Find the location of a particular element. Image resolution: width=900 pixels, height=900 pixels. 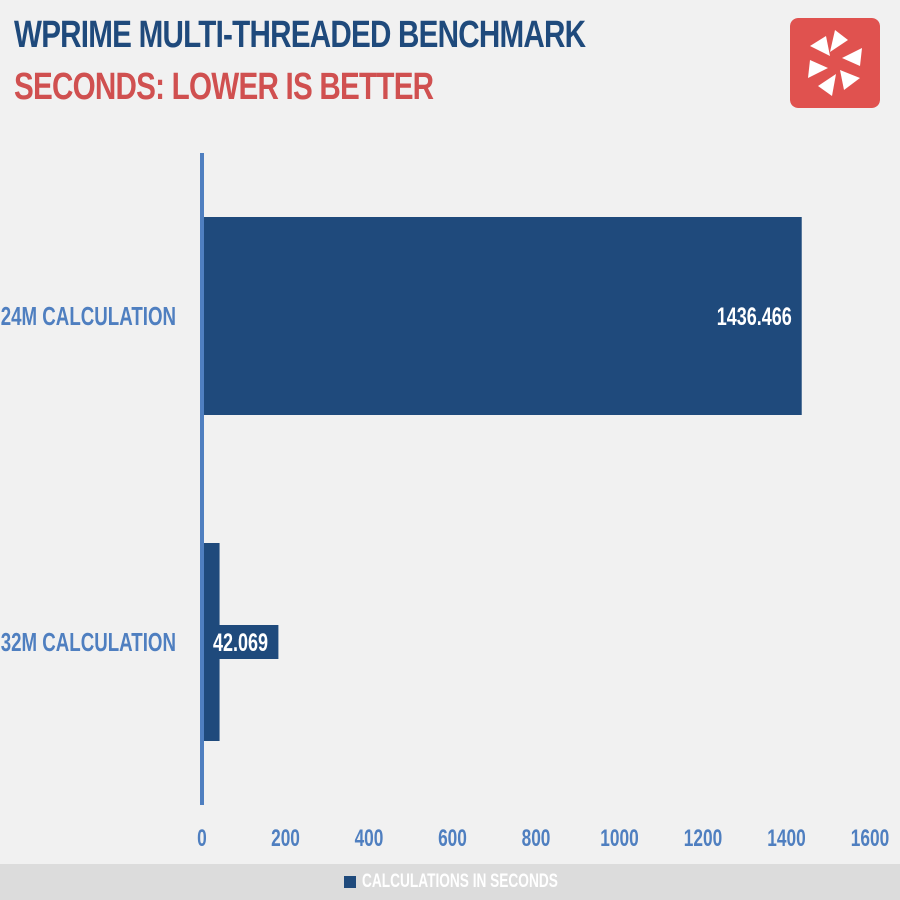

legend-background is located at coordinates (450, 882).